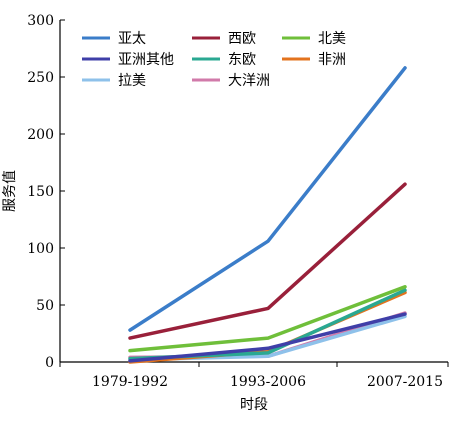 The image size is (460, 424). I want to click on legend-label: 西欧, so click(242, 39).